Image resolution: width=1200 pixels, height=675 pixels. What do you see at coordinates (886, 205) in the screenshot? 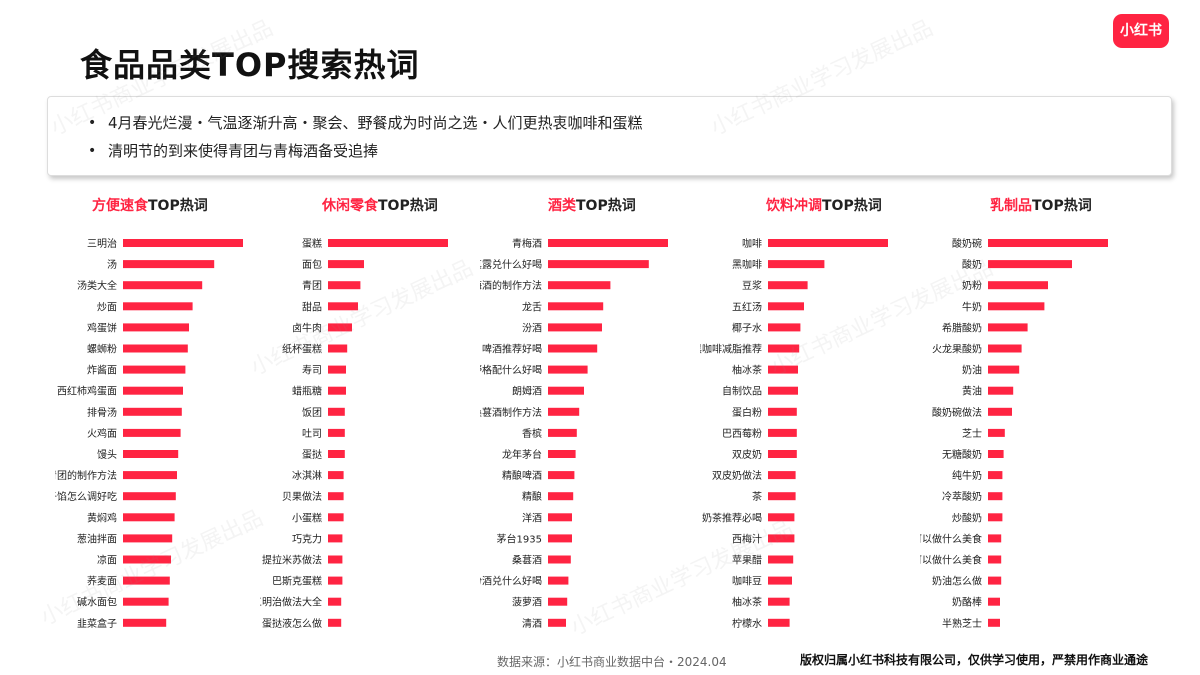
I see `chart-title: 饮料冲调TOP热词` at bounding box center [886, 205].